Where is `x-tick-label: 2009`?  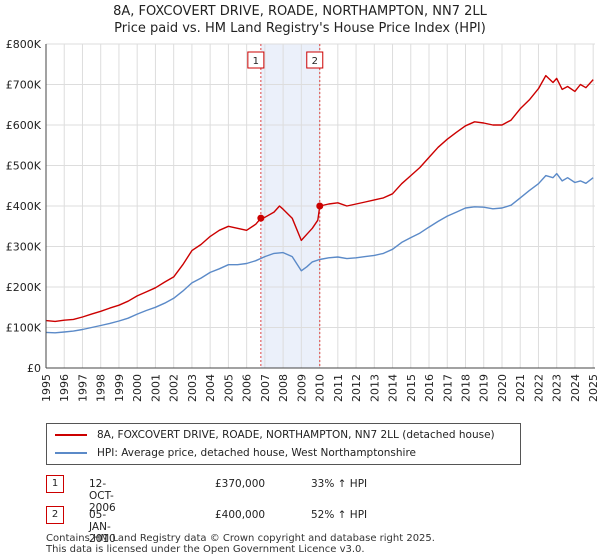 x-tick-label: 2009 is located at coordinates (301, 388).